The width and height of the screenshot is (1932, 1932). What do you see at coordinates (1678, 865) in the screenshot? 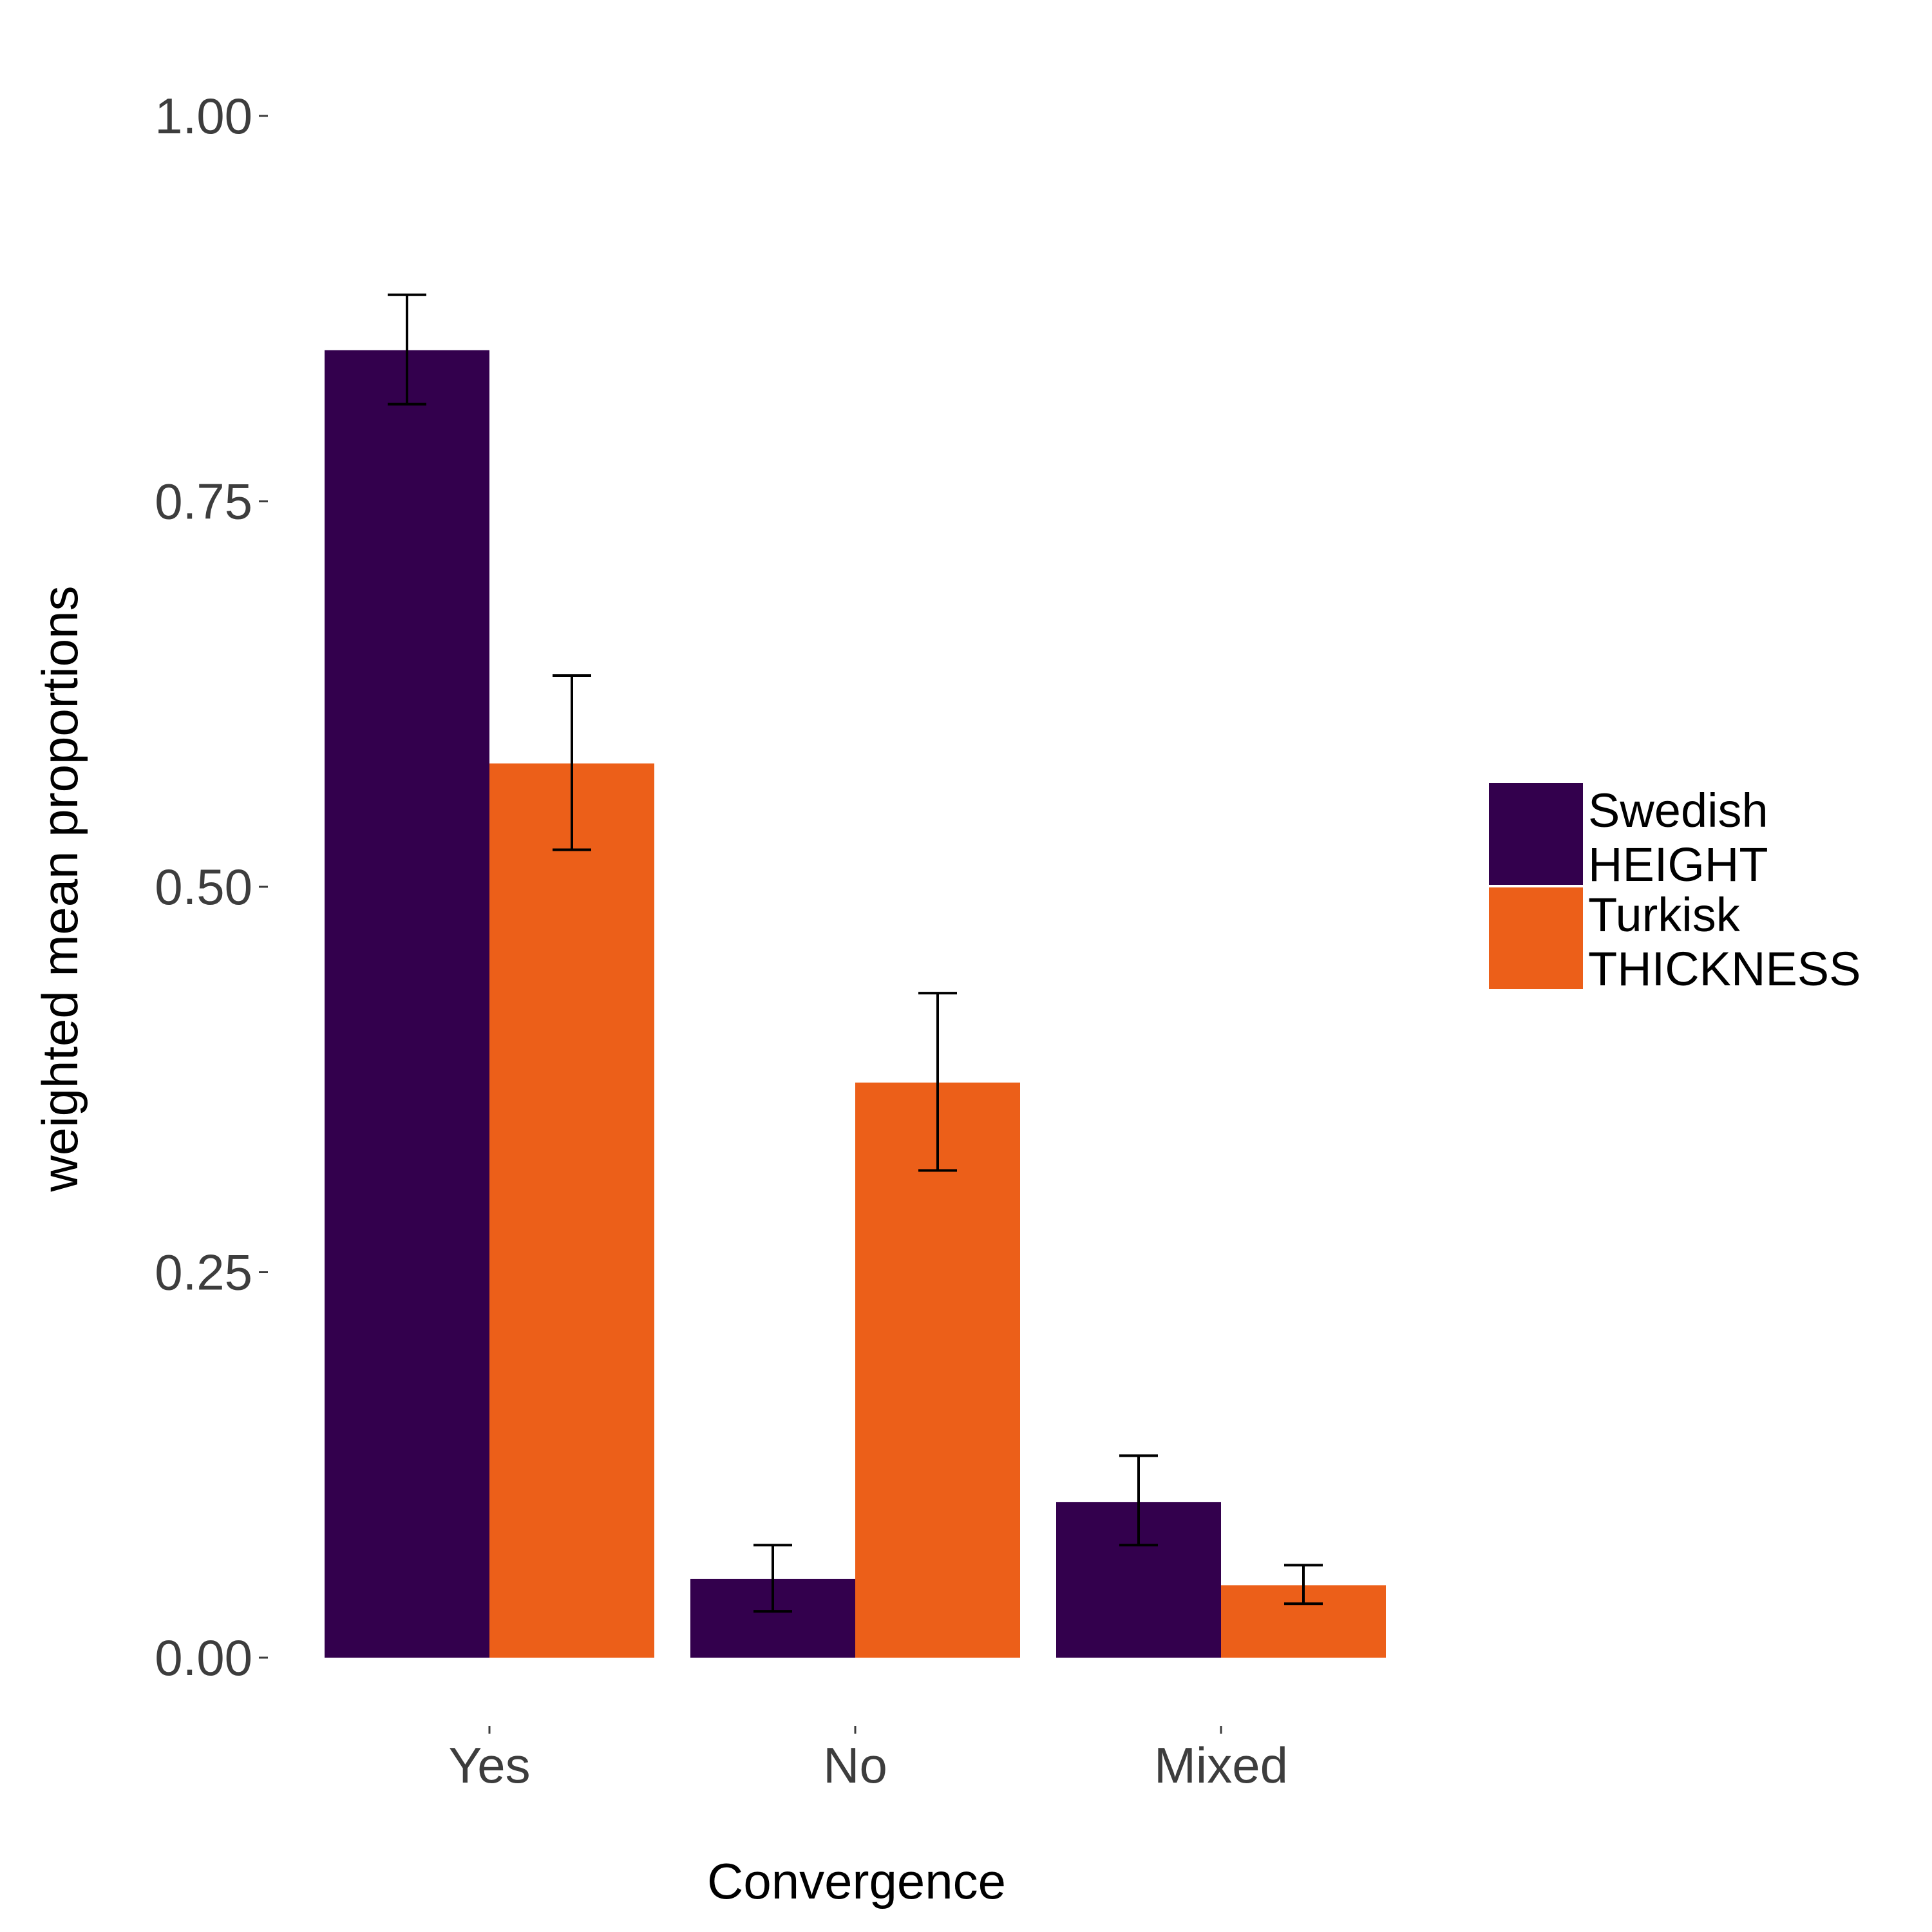
I see `legend-label-line: HEIGHT` at bounding box center [1678, 865].